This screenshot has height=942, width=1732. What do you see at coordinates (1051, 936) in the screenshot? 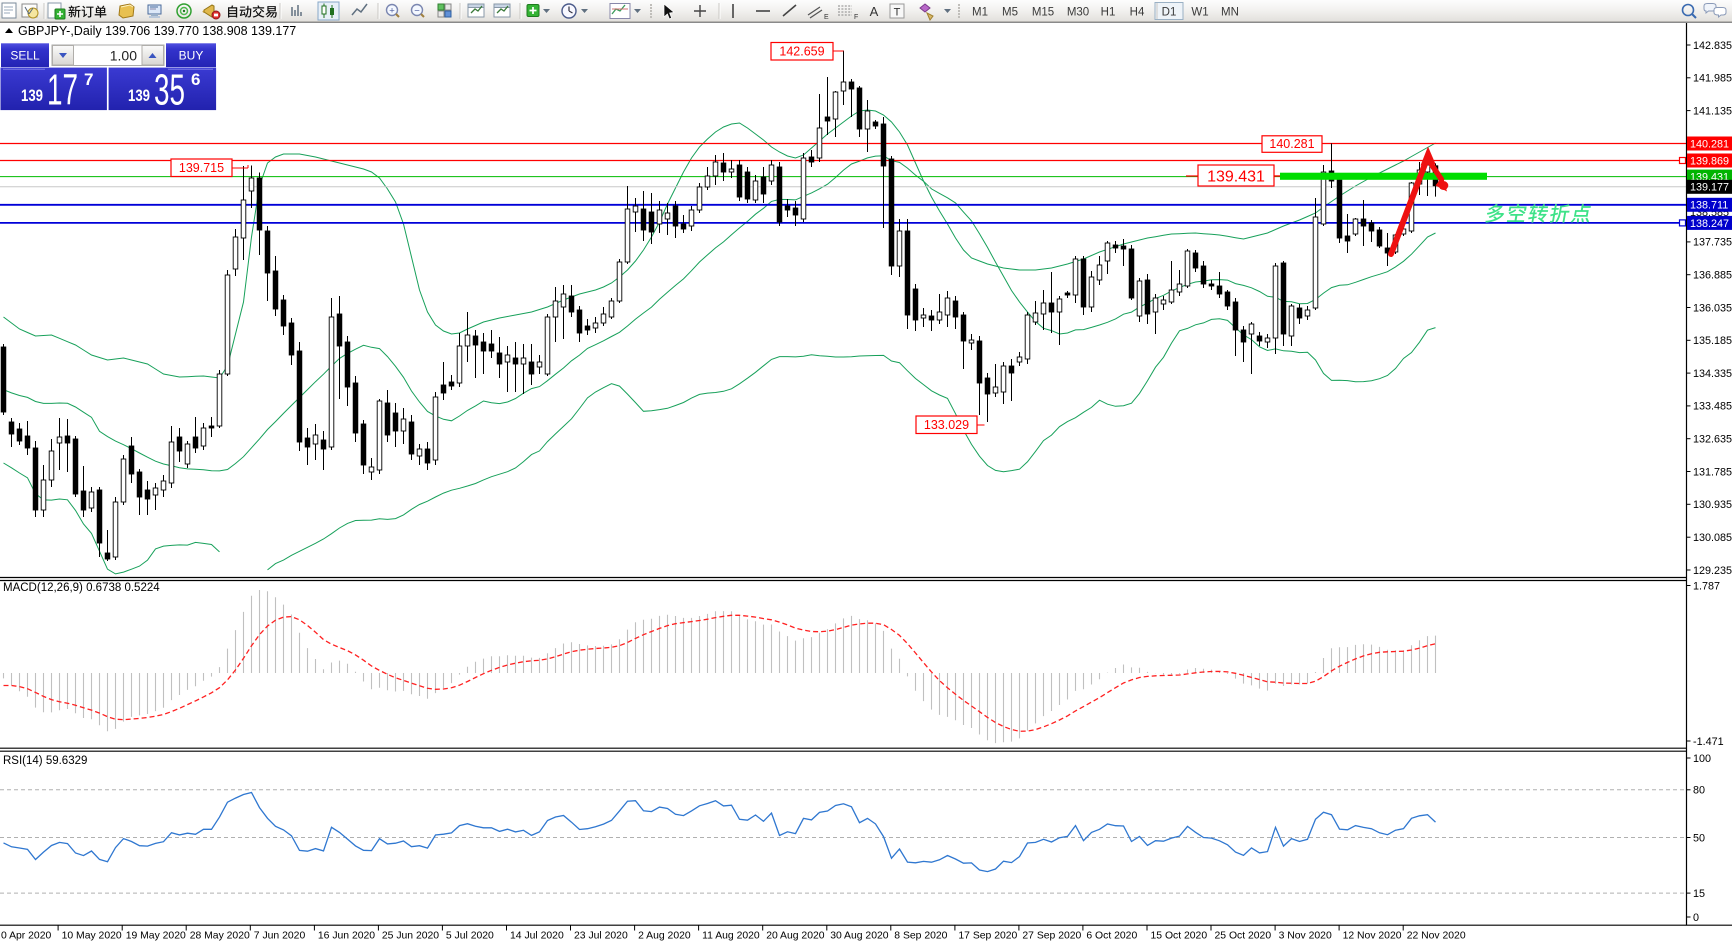
I see `svg-text: 27 Sep 2020` at bounding box center [1051, 936].